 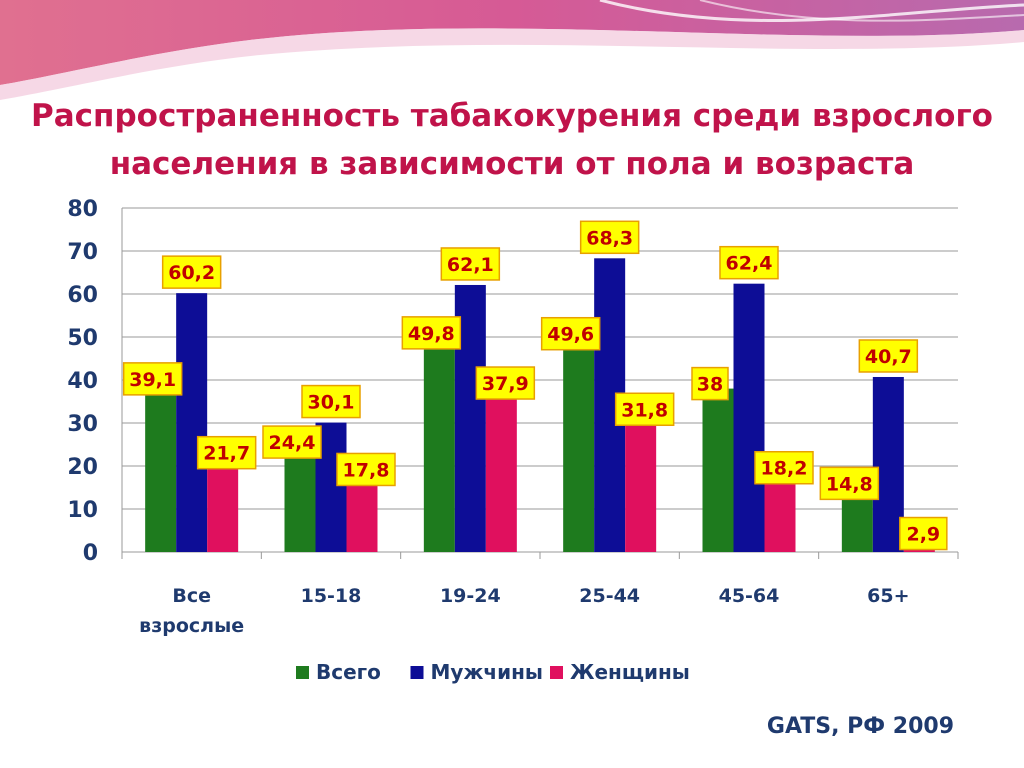 What do you see at coordinates (82, 209) in the screenshot?
I see `y-tick-label: 80` at bounding box center [82, 209].